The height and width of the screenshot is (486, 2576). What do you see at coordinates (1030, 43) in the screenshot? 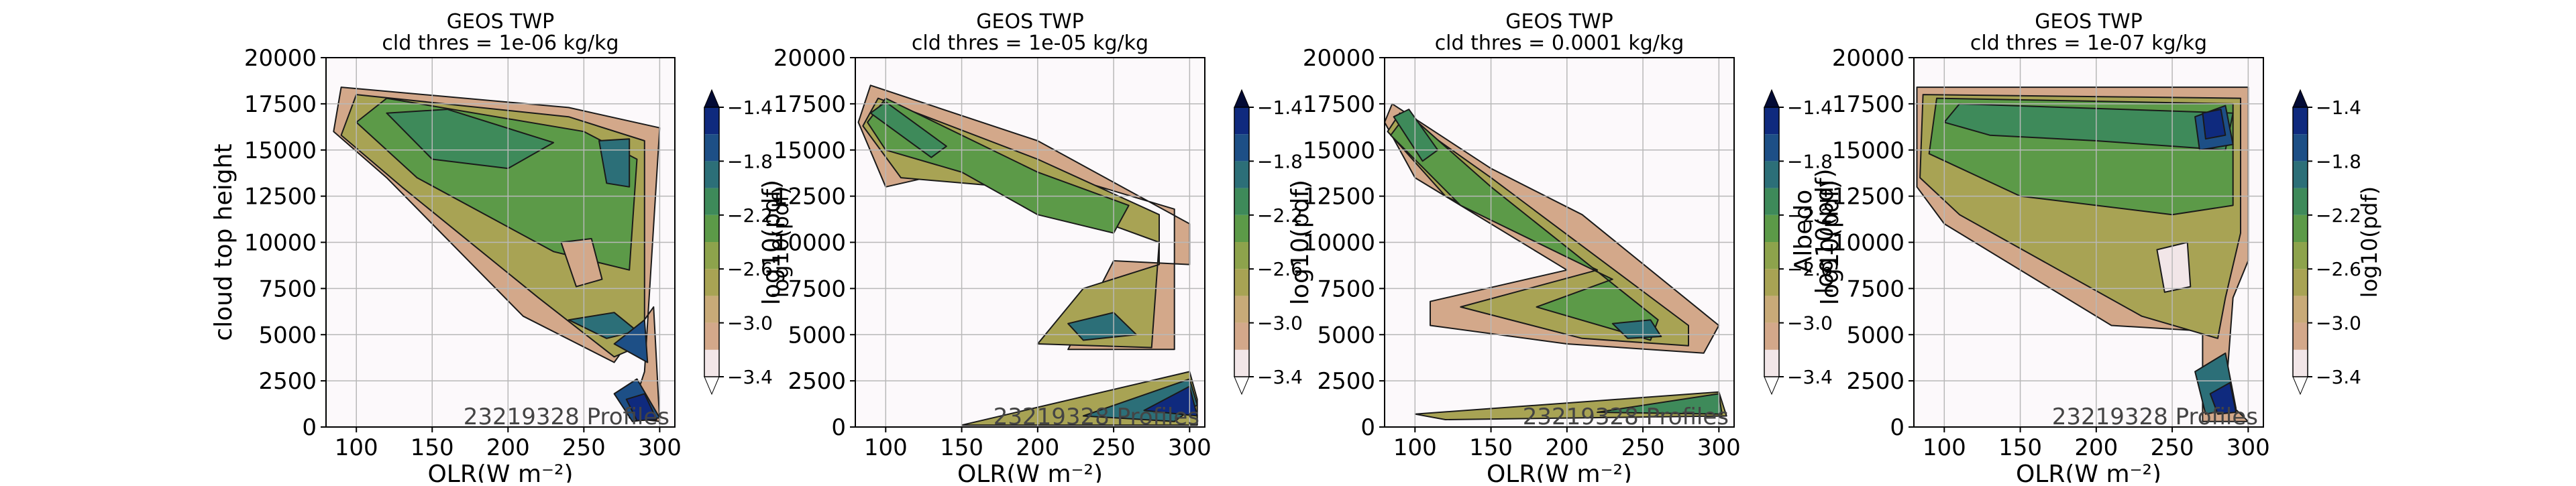
I see `chart-subtitle: cld thres = 1e-05 kg/kg` at bounding box center [1030, 43].